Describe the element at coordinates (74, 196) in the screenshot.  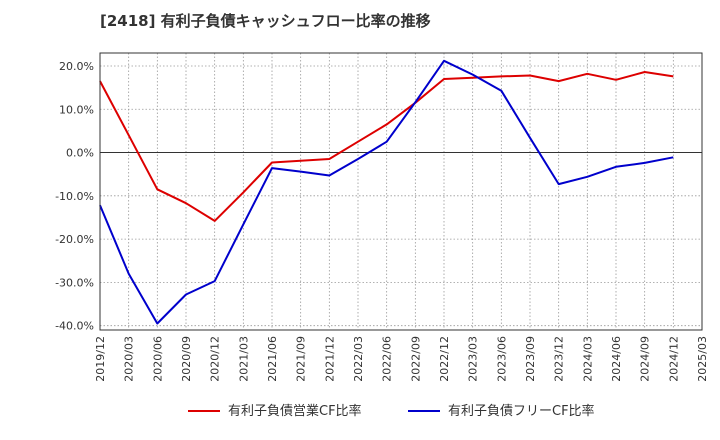
I see `y-tick-label: -10.0%` at that location.